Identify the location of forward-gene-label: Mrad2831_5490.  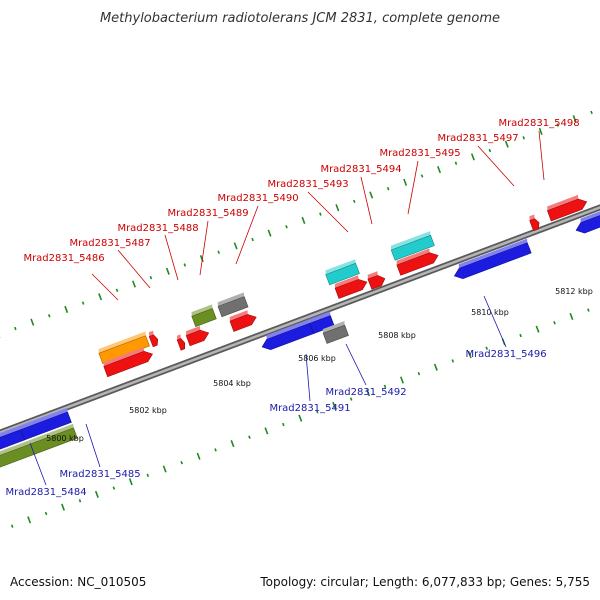
(257, 198).